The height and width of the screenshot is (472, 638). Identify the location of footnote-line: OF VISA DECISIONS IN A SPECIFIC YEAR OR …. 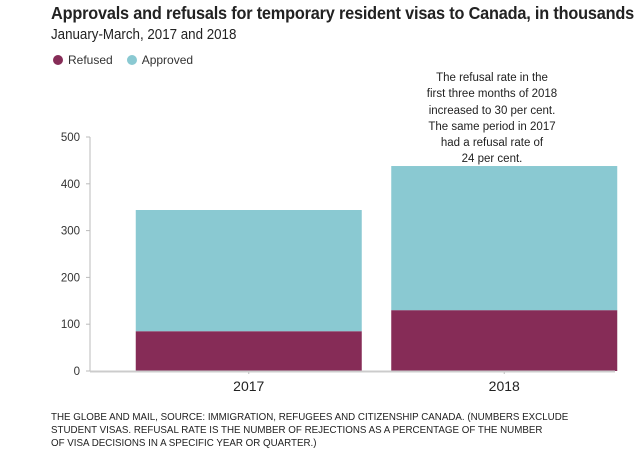
(184, 443).